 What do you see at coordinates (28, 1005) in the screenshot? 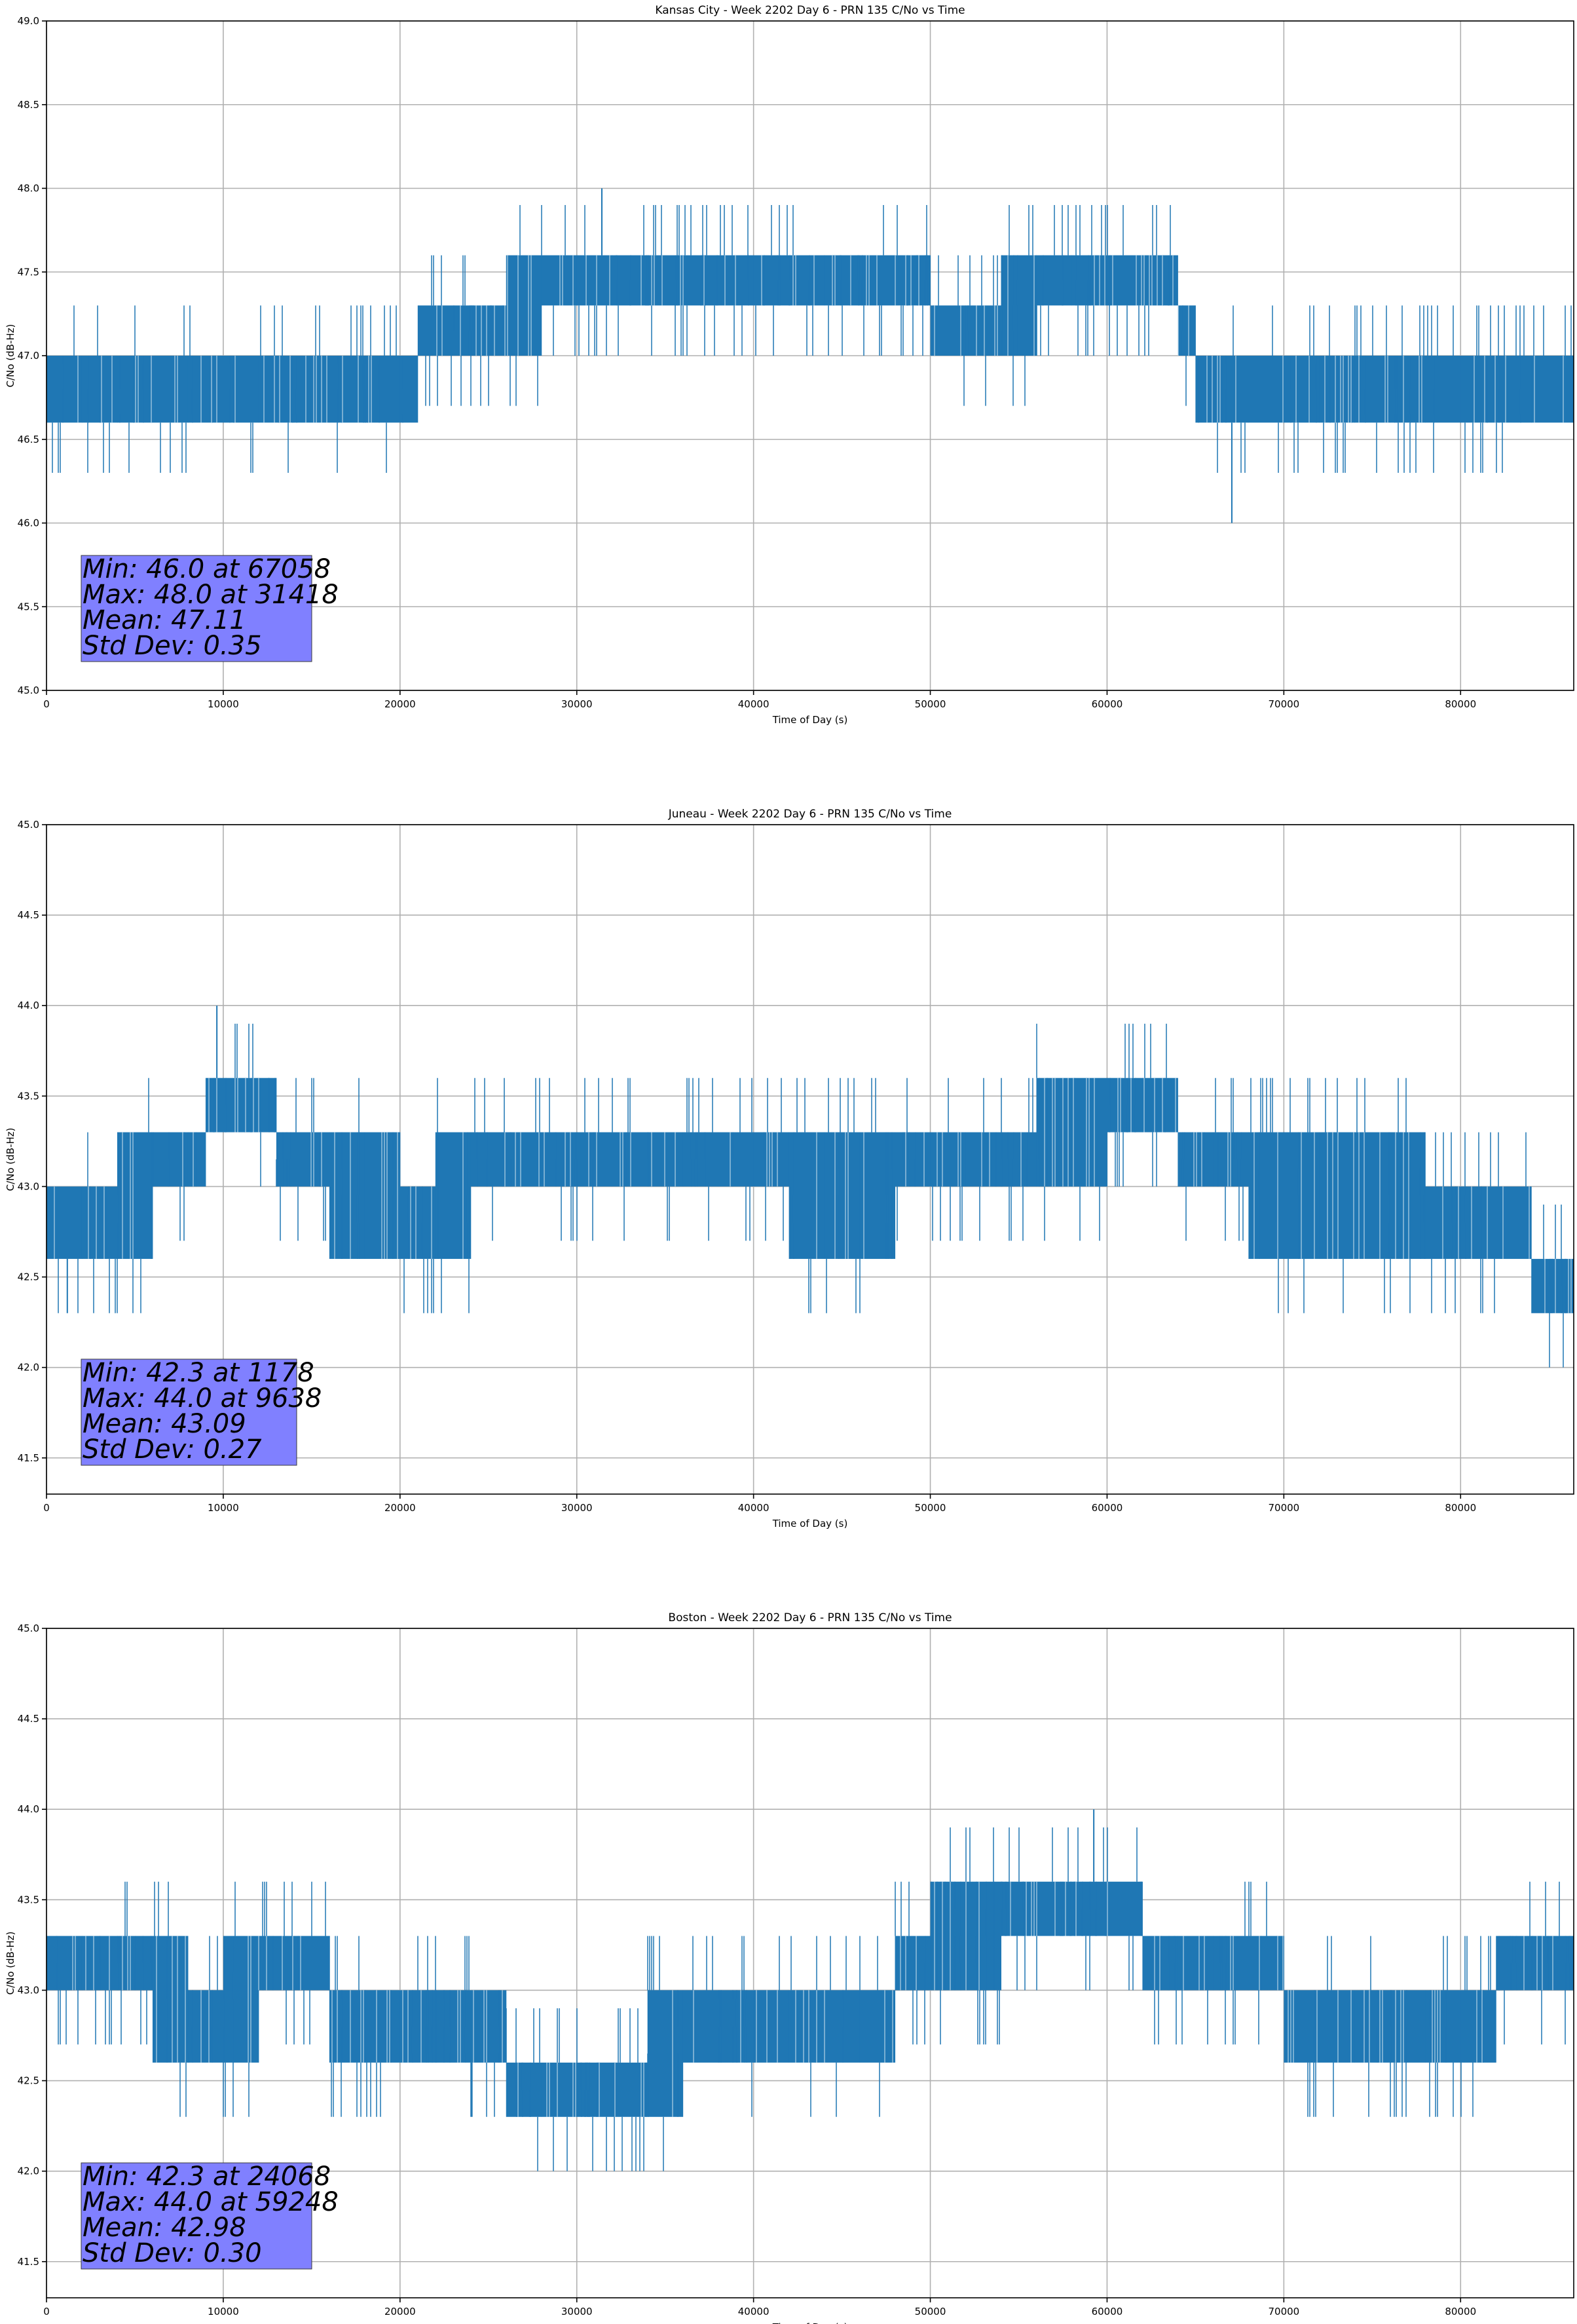
I see `y-tick-label: 44.0` at bounding box center [28, 1005].